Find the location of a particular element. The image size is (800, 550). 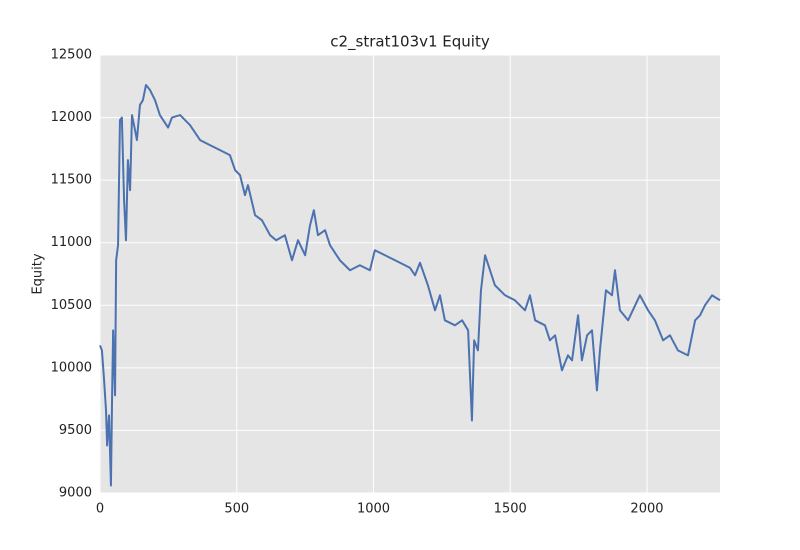

y-axis-label: Equity is located at coordinates (38, 273).